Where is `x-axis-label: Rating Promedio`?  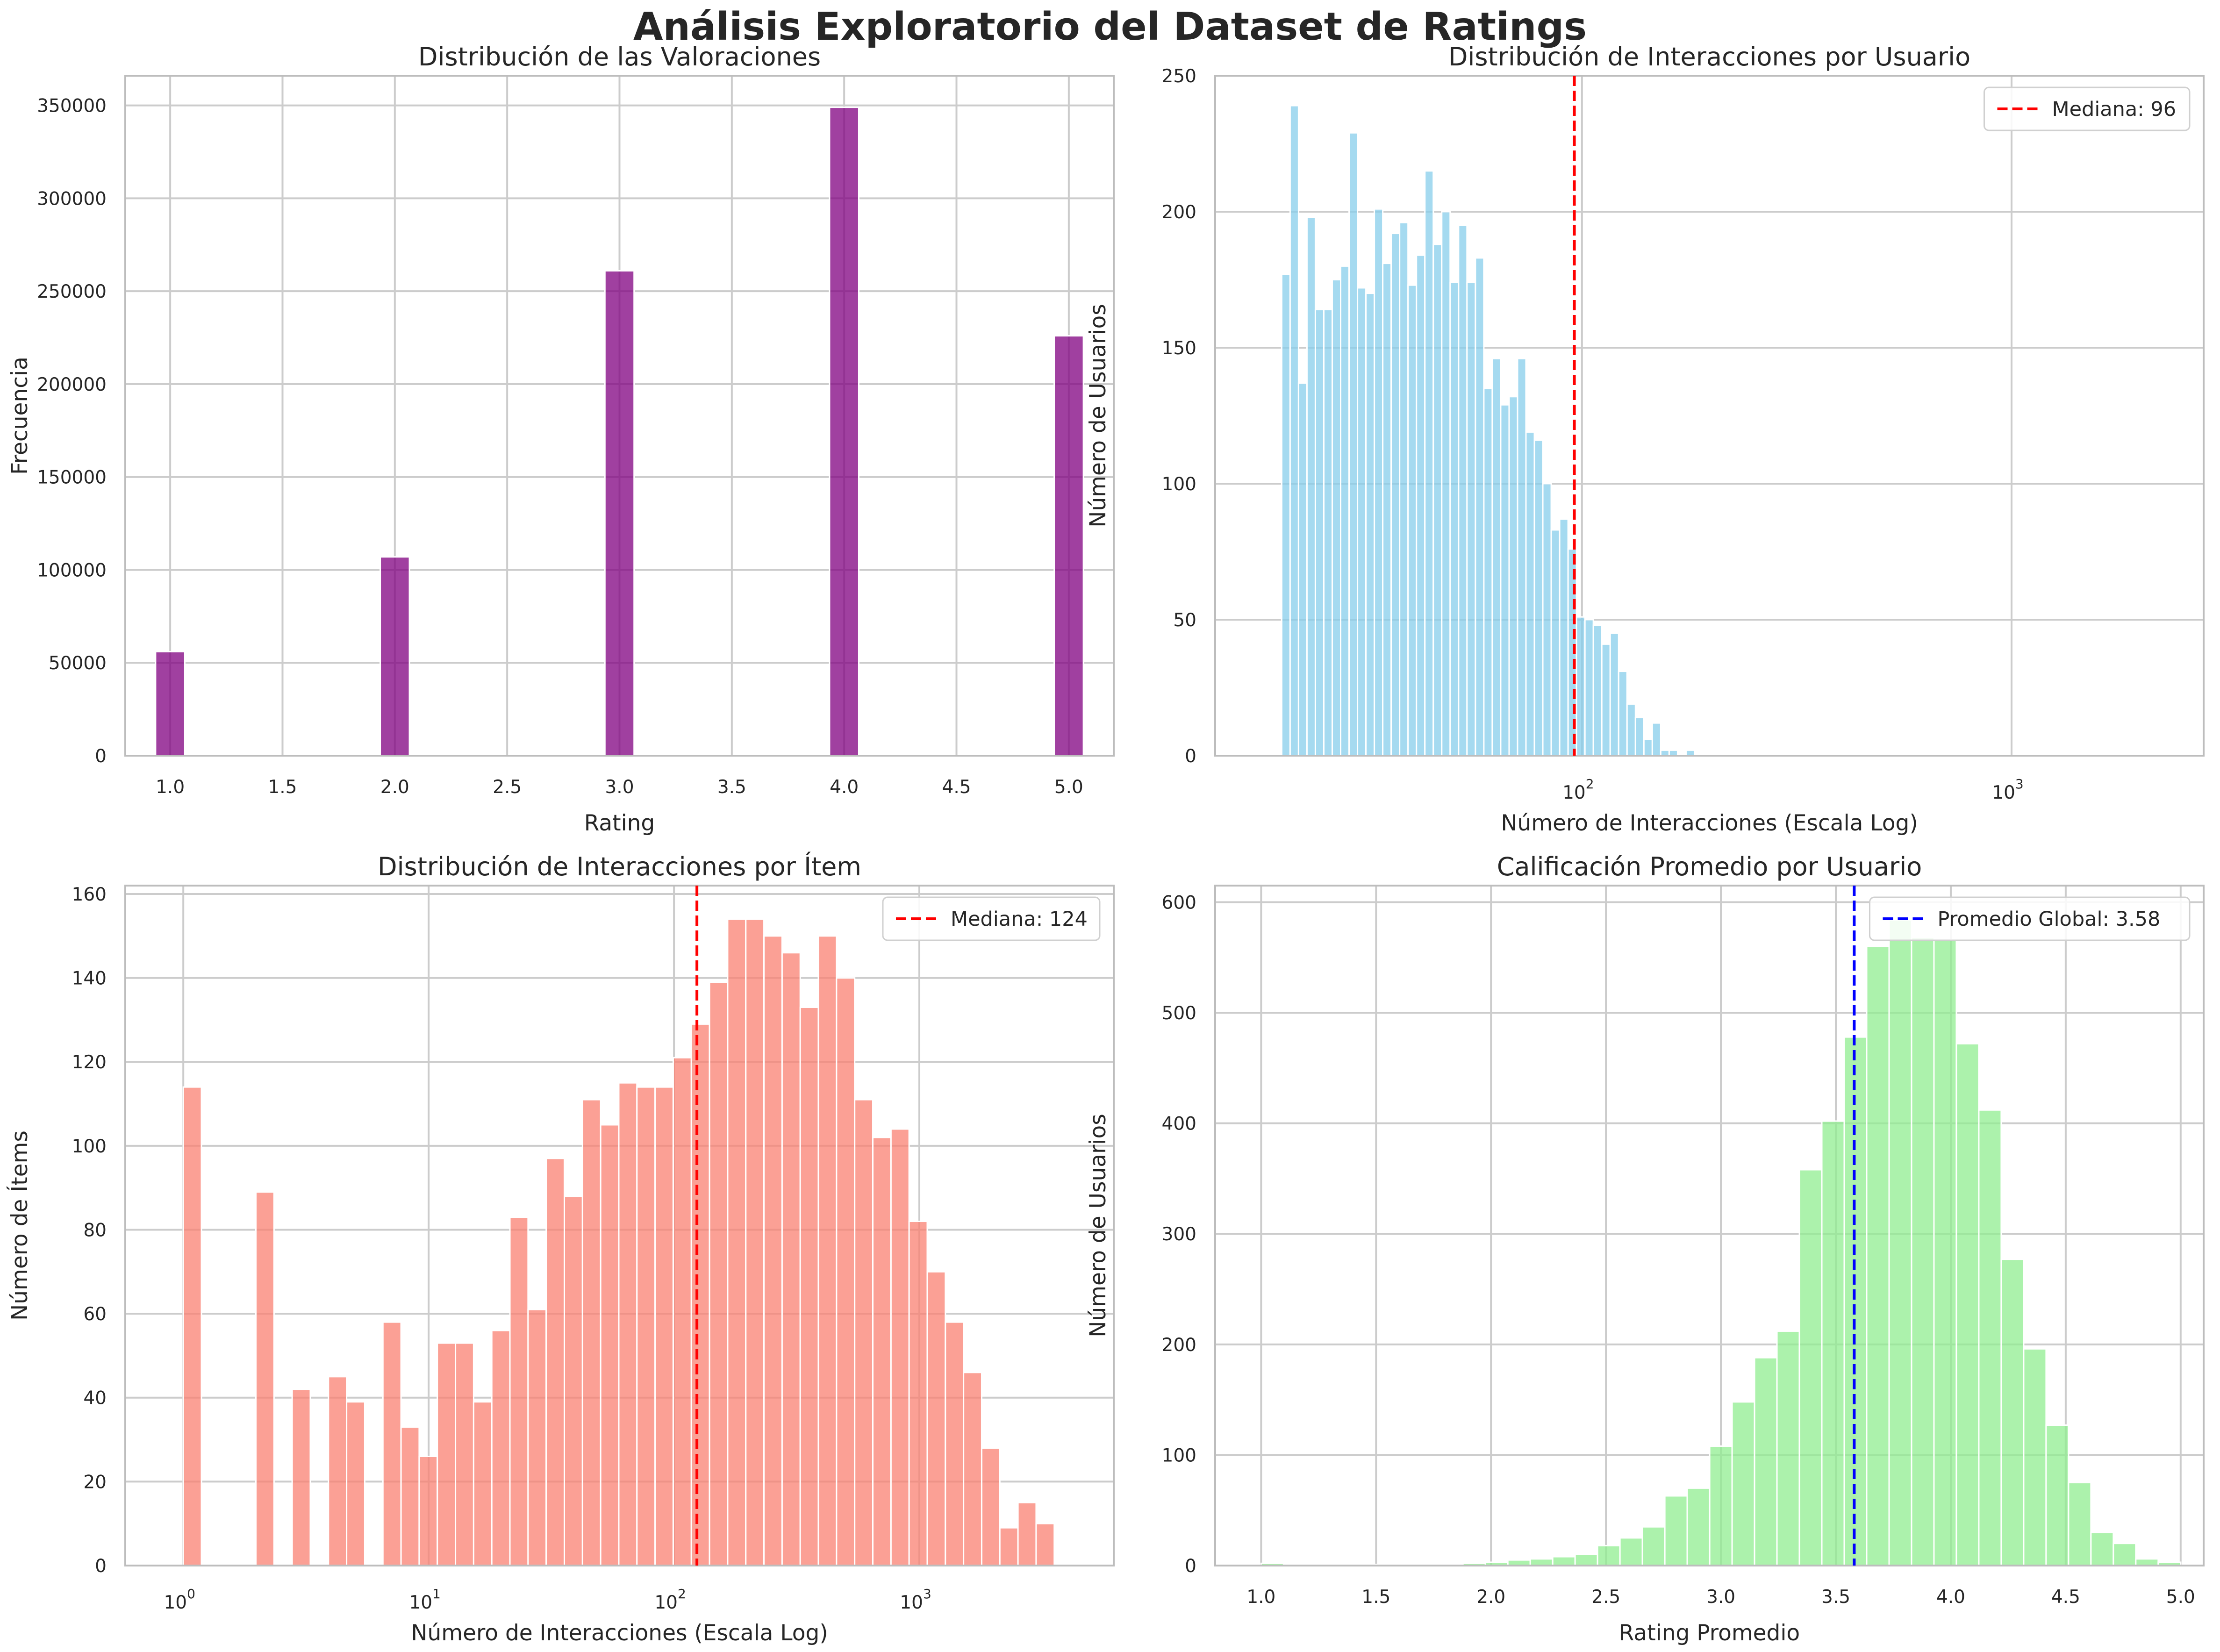
x-axis-label: Rating Promedio is located at coordinates (1709, 1633).